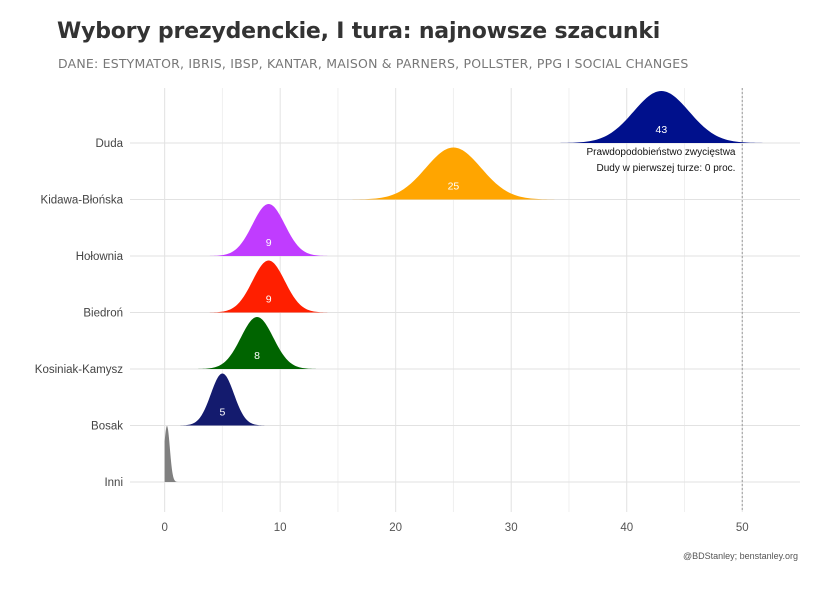  I want to click on ridge-value-label: 25, so click(454, 187).